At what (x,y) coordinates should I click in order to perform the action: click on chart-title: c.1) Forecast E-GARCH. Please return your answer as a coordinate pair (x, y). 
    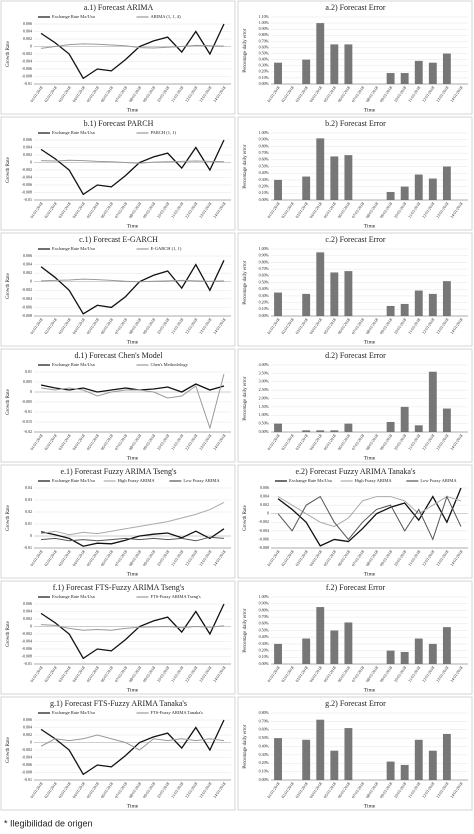
    Looking at the image, I should click on (118, 239).